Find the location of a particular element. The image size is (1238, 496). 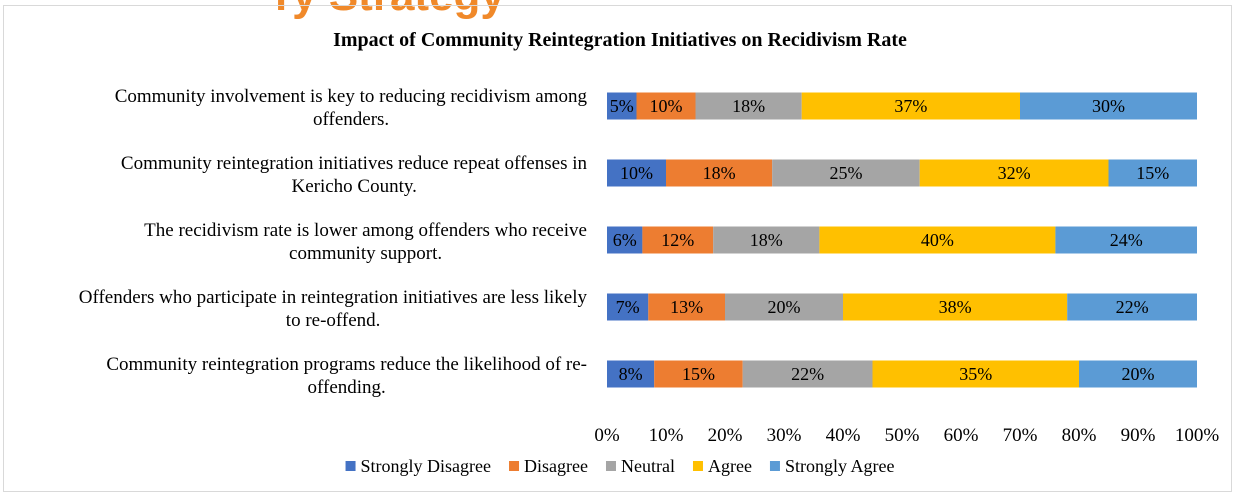

data-label: 30% is located at coordinates (1108, 106).